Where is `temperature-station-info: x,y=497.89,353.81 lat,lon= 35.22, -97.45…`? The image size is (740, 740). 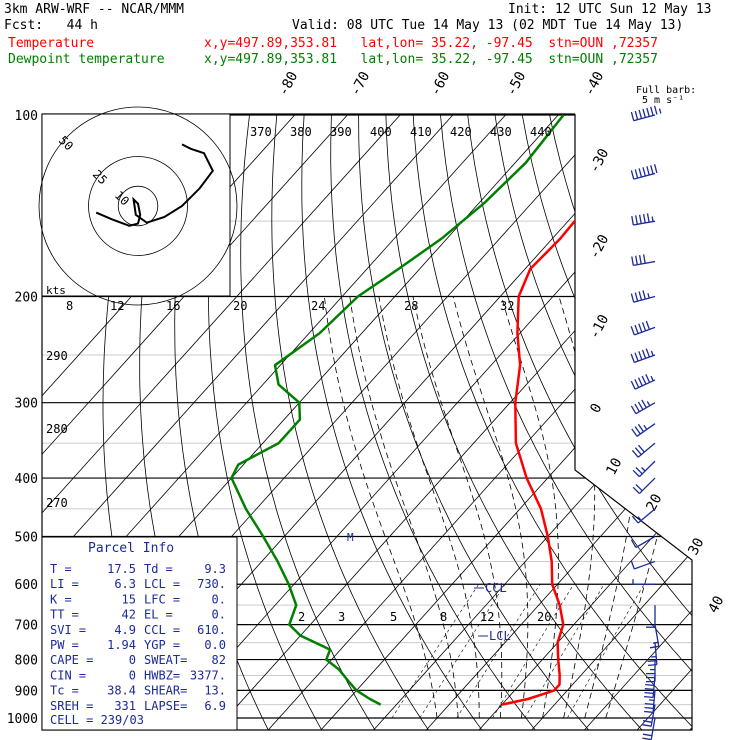
temperature-station-info: x,y=497.89,353.81 lat,lon= 35.22, -97.45… is located at coordinates (431, 43).